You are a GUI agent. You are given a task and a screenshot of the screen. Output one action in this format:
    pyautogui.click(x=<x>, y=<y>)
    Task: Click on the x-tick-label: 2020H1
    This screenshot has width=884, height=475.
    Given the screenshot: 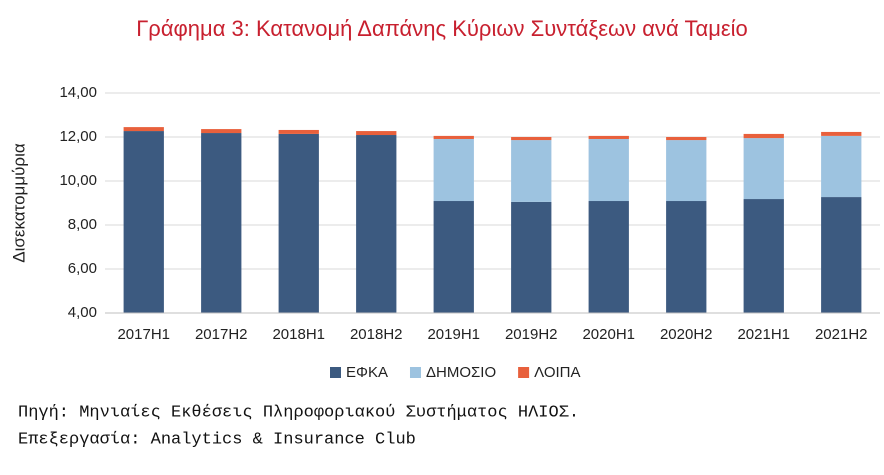 What is the action you would take?
    pyautogui.click(x=608, y=334)
    